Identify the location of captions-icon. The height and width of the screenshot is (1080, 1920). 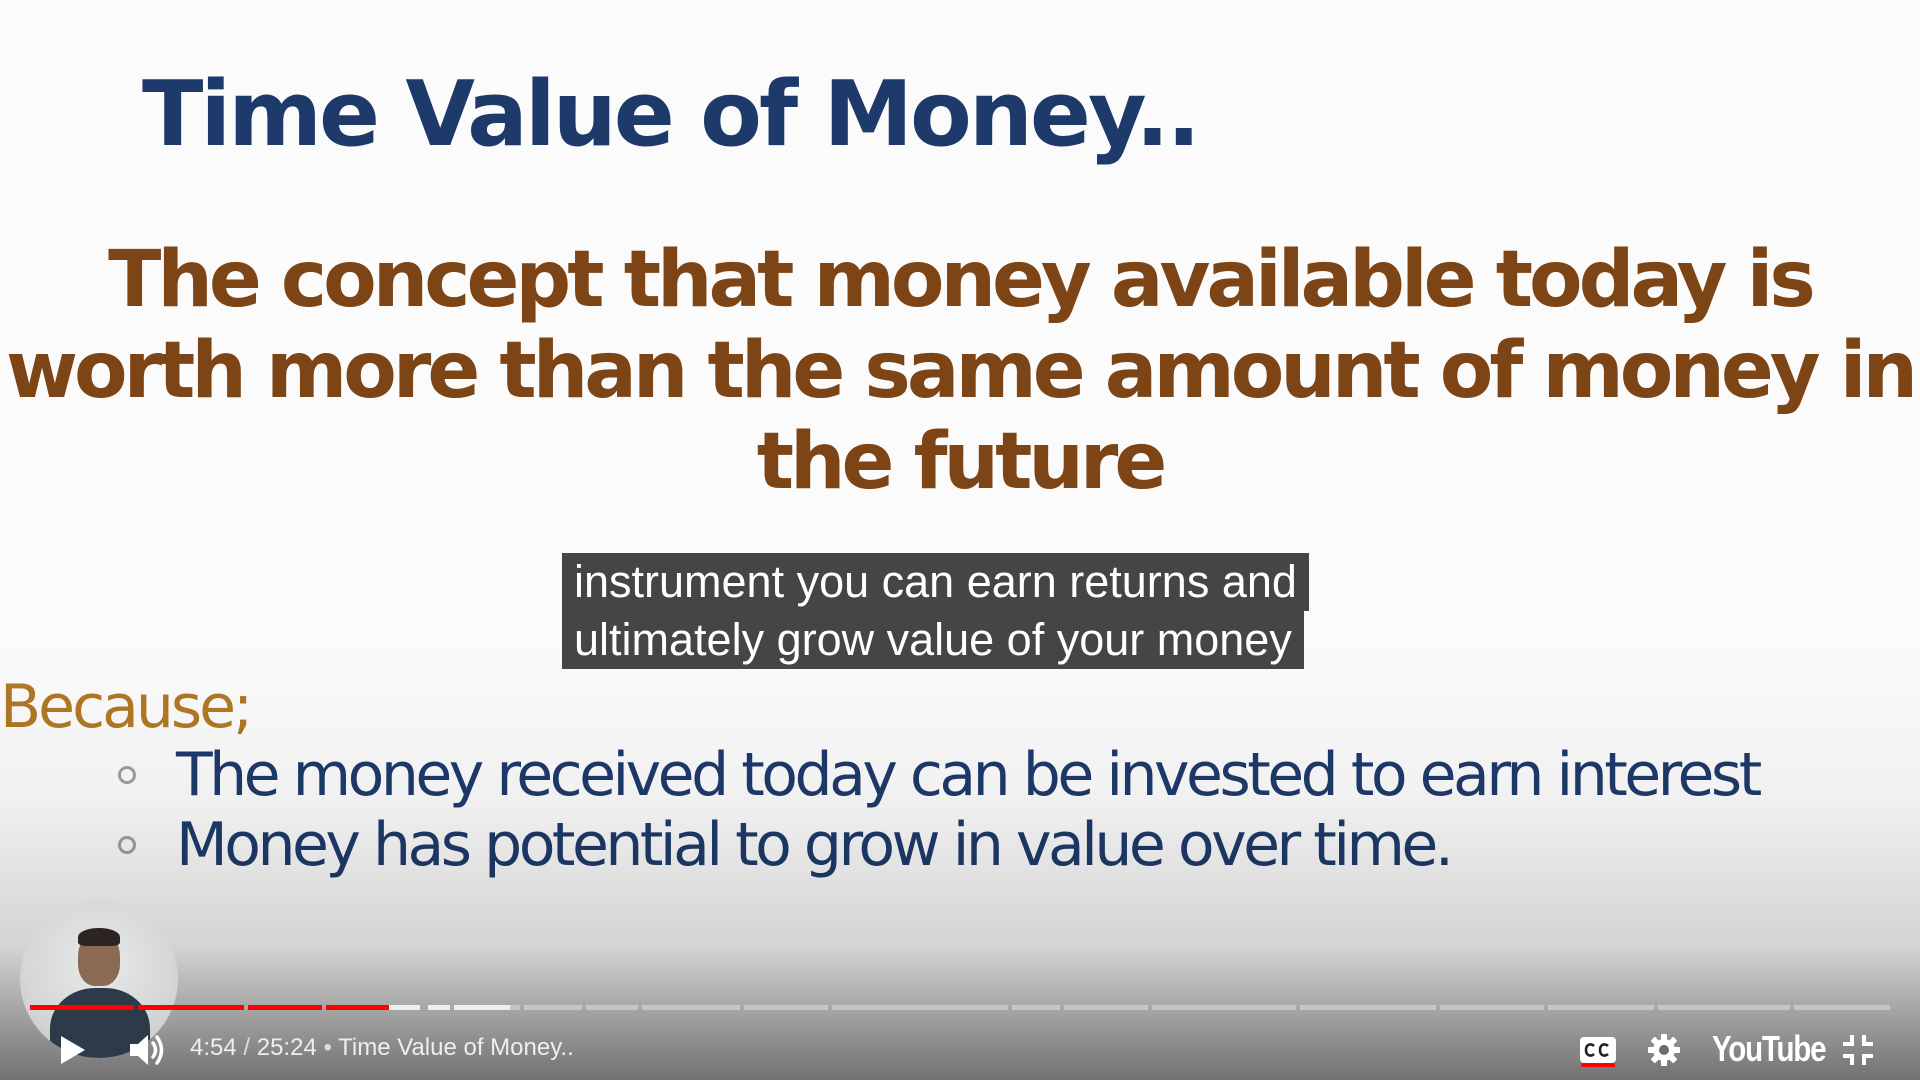
(1598, 1050).